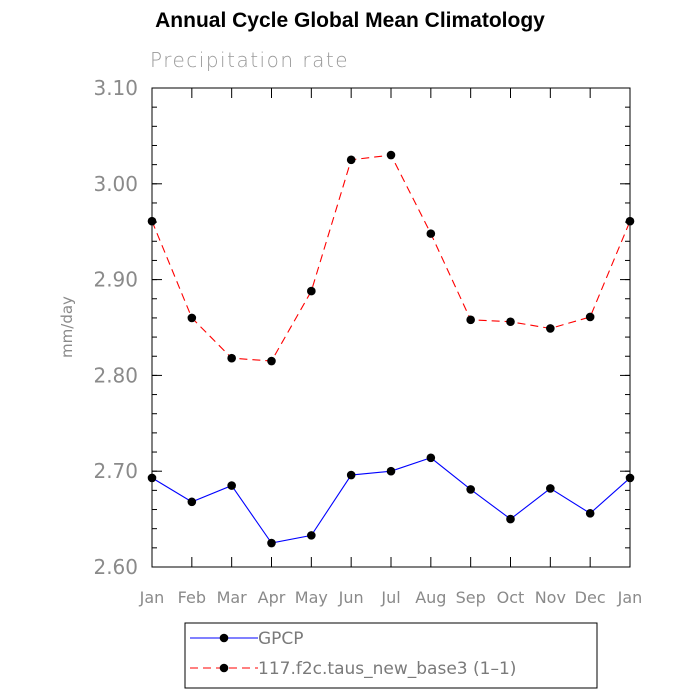 The height and width of the screenshot is (700, 700). Describe the element at coordinates (590, 597) in the screenshot. I see `x-tick-label: Dec` at that location.